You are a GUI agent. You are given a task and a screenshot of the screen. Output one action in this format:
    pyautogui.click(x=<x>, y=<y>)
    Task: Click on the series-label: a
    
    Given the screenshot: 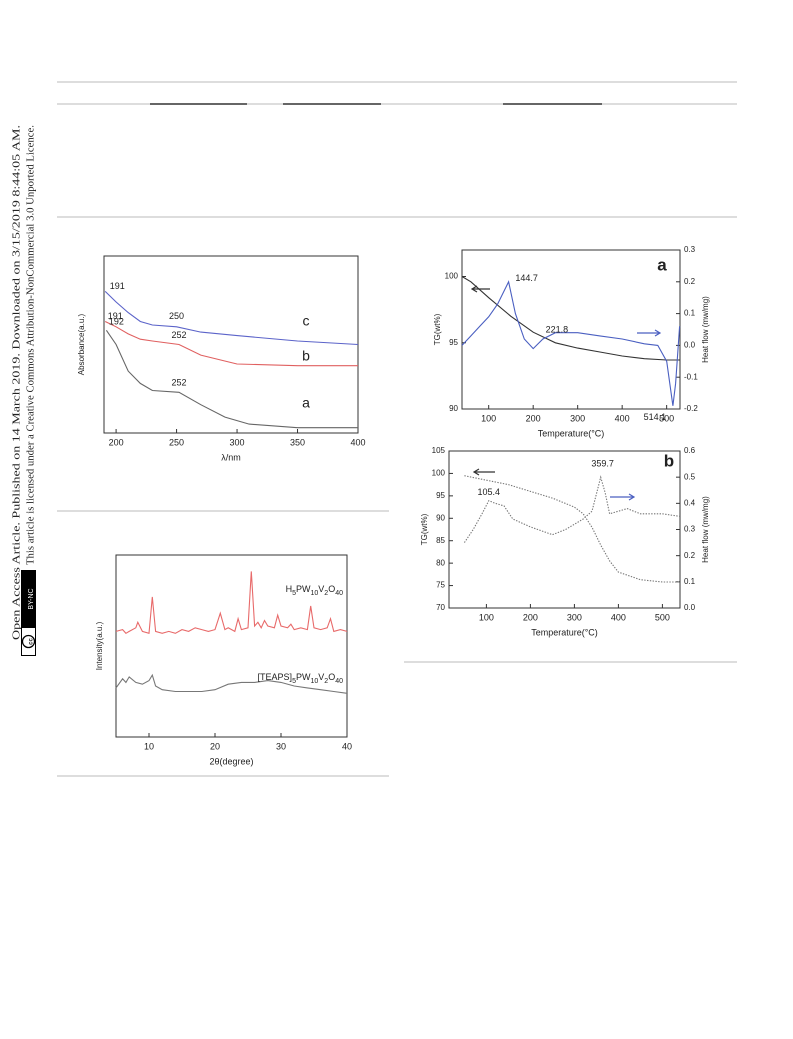 What is the action you would take?
    pyautogui.click(x=306, y=403)
    